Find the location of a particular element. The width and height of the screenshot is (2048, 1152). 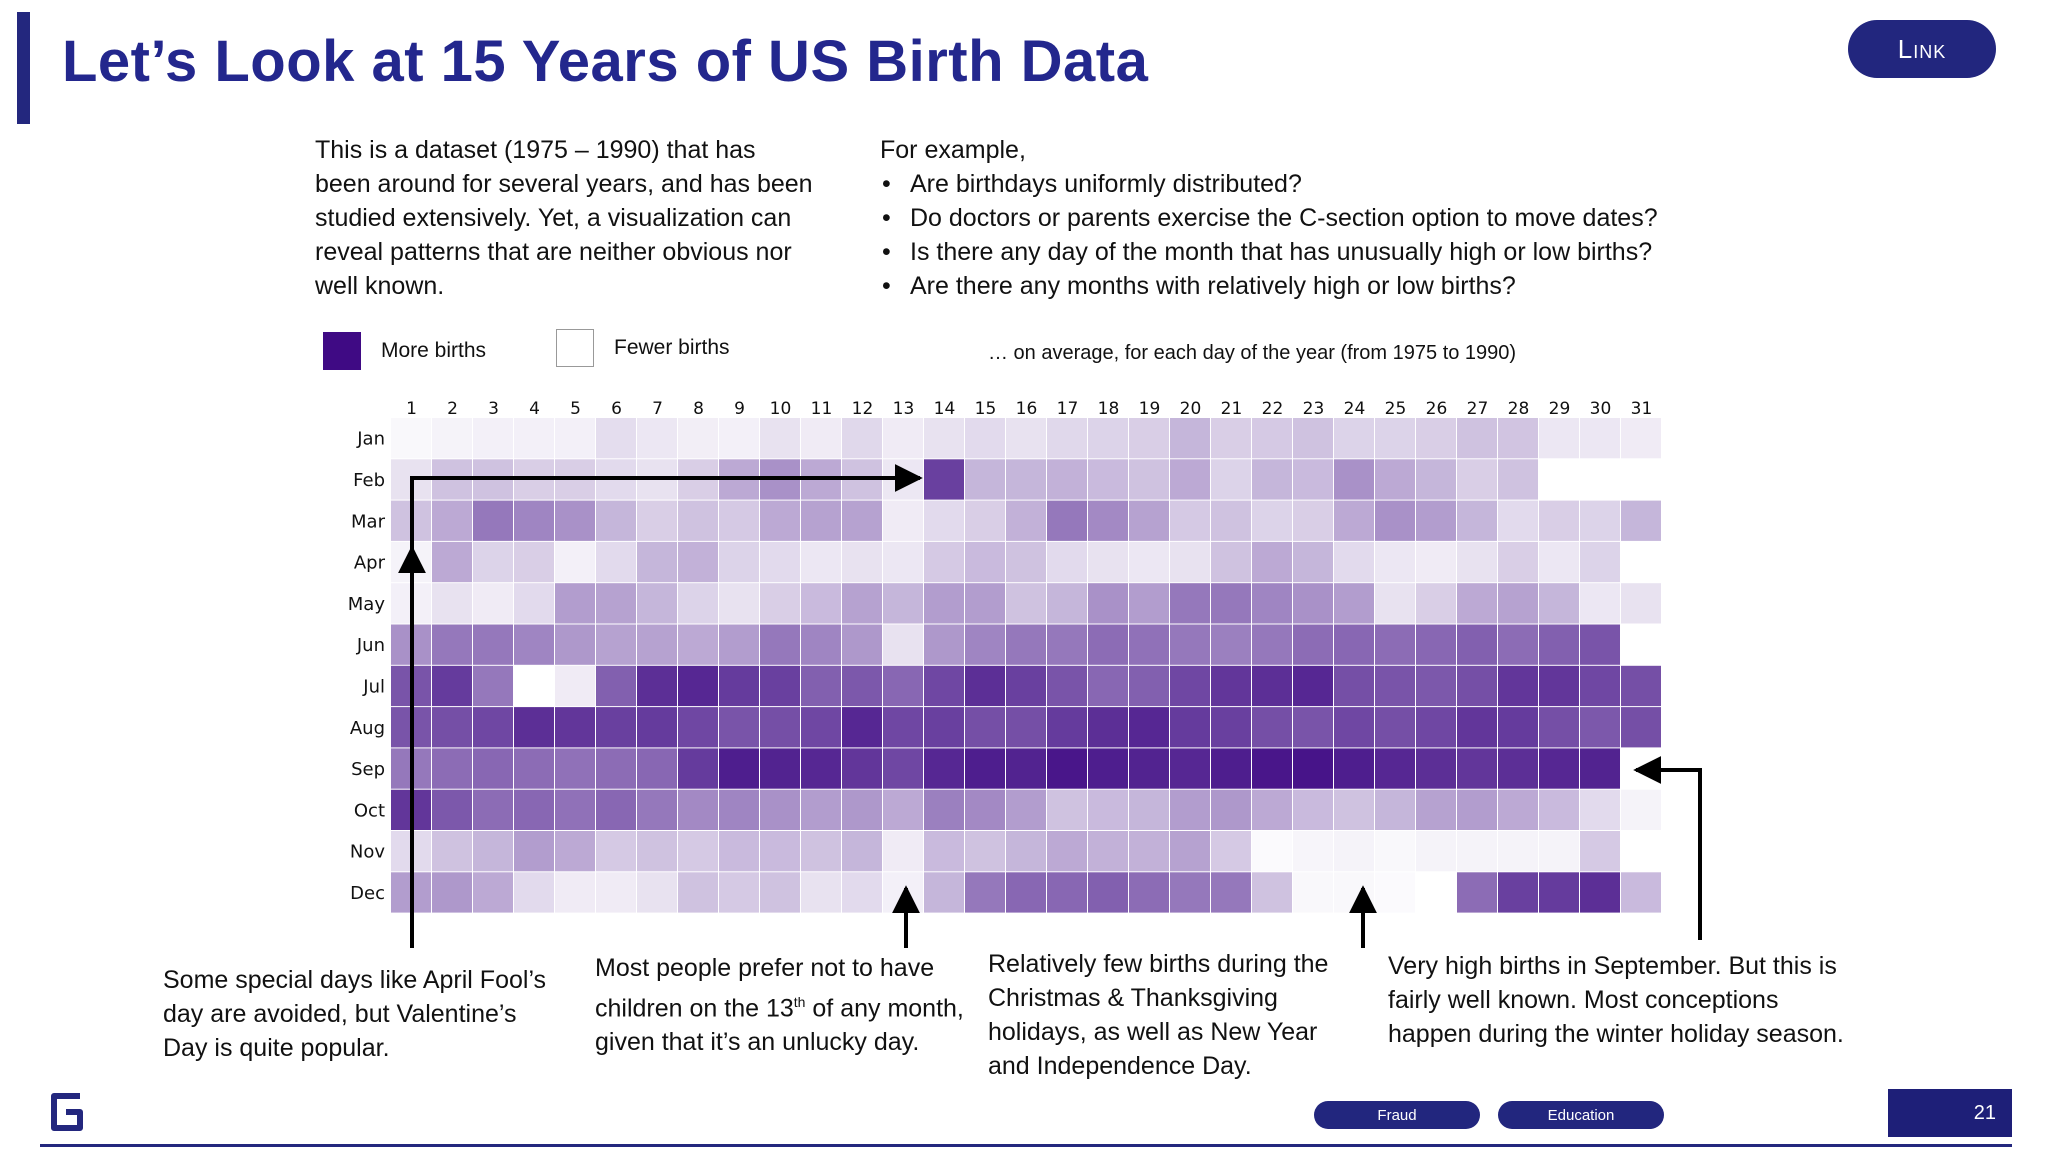

day-tick-label: 14 is located at coordinates (945, 409).